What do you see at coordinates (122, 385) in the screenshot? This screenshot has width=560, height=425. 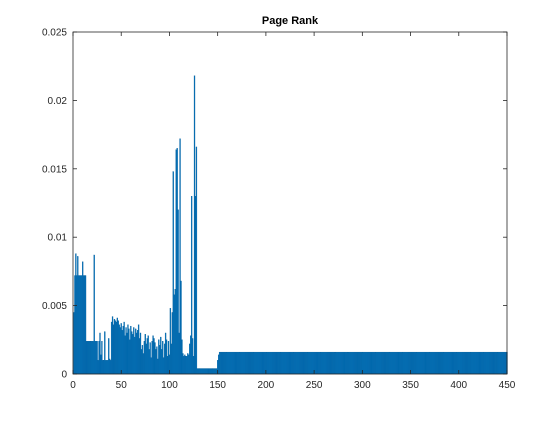 I see `x-tick-label: 50` at bounding box center [122, 385].